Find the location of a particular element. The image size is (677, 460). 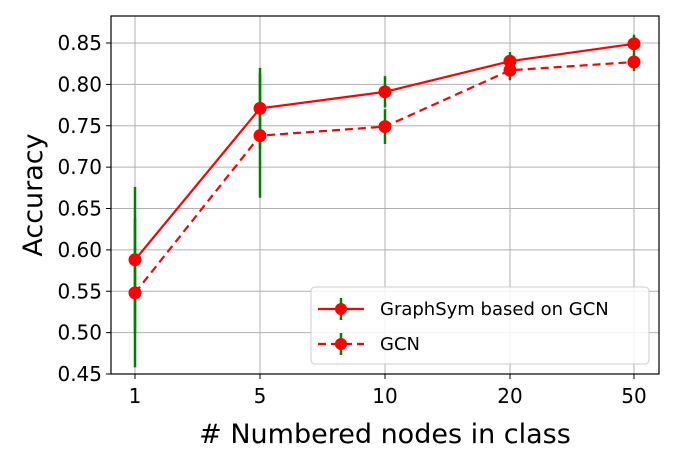

y-tick-label: 0.65 is located at coordinates (79, 209).